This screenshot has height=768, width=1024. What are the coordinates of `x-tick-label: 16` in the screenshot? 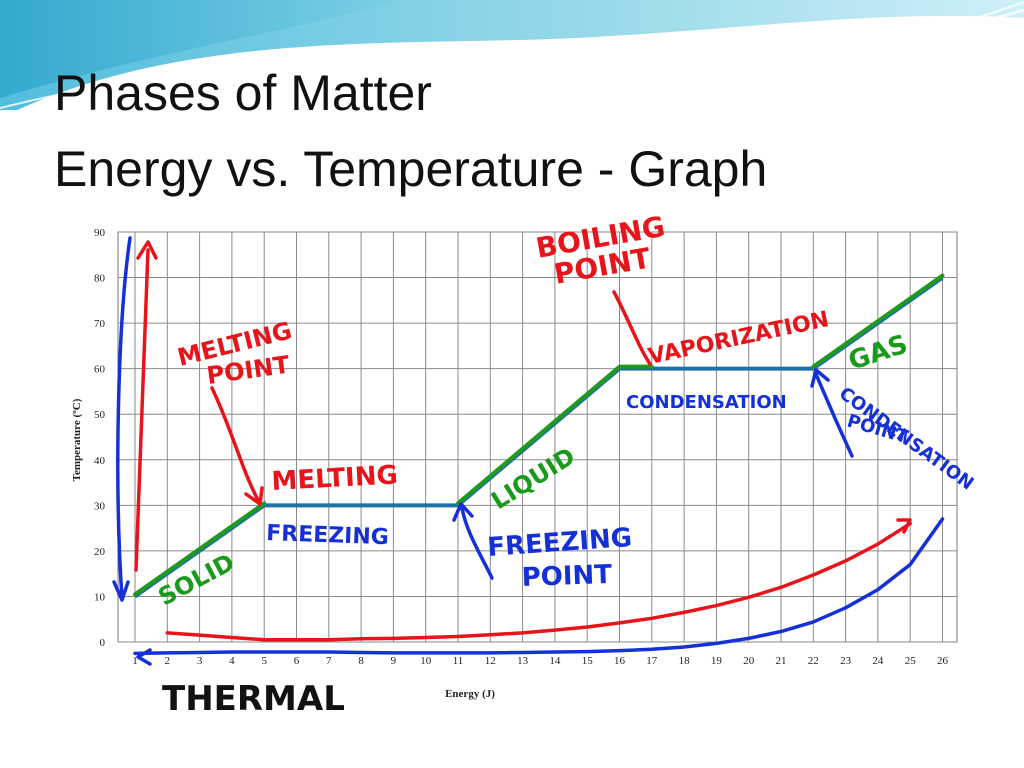 It's located at (620, 661).